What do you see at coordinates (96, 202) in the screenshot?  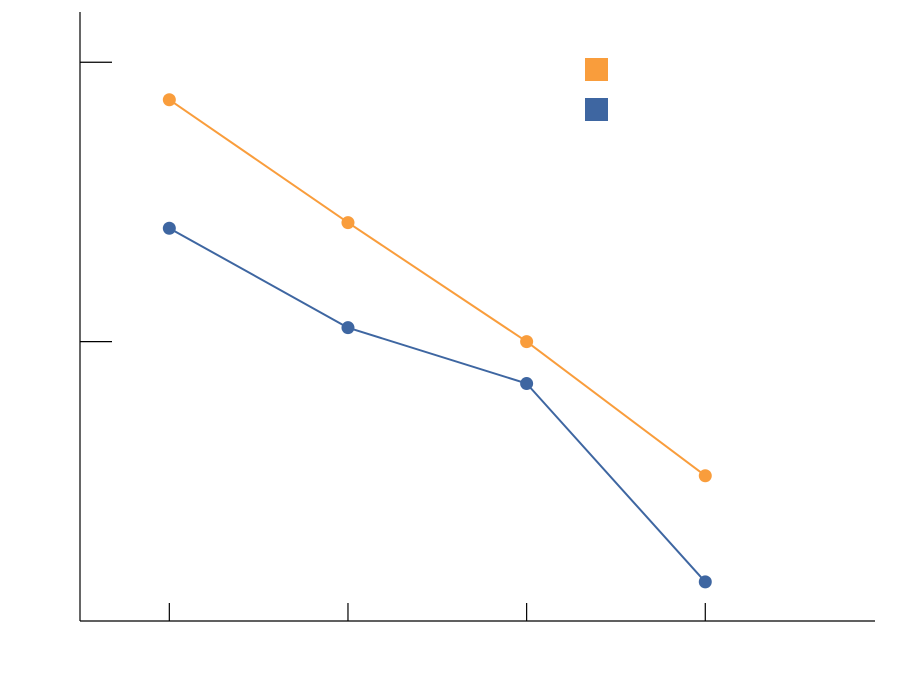 I see `y-axis-ticks` at bounding box center [96, 202].